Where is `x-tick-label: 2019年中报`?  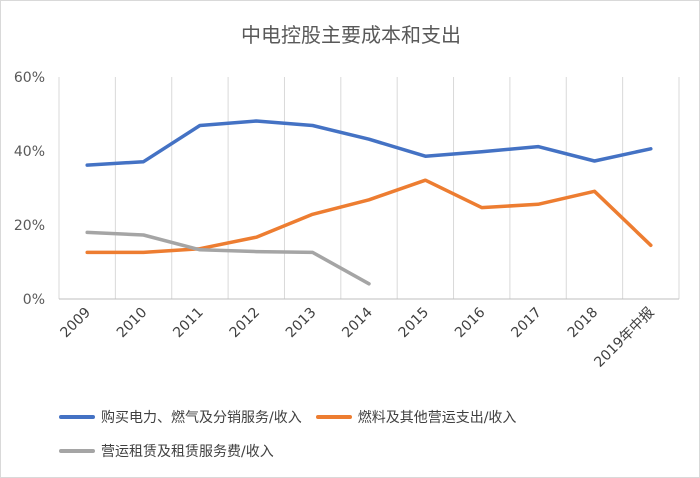 x-tick-label: 2019年中报 is located at coordinates (624, 338).